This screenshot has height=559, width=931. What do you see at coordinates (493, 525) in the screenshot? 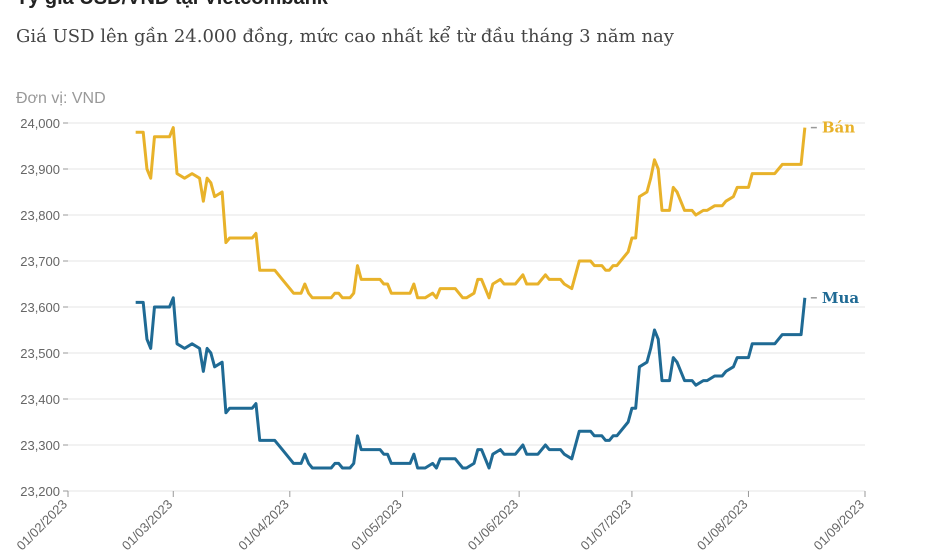
I see `x-tick-label: 01/06/2023` at bounding box center [493, 525].